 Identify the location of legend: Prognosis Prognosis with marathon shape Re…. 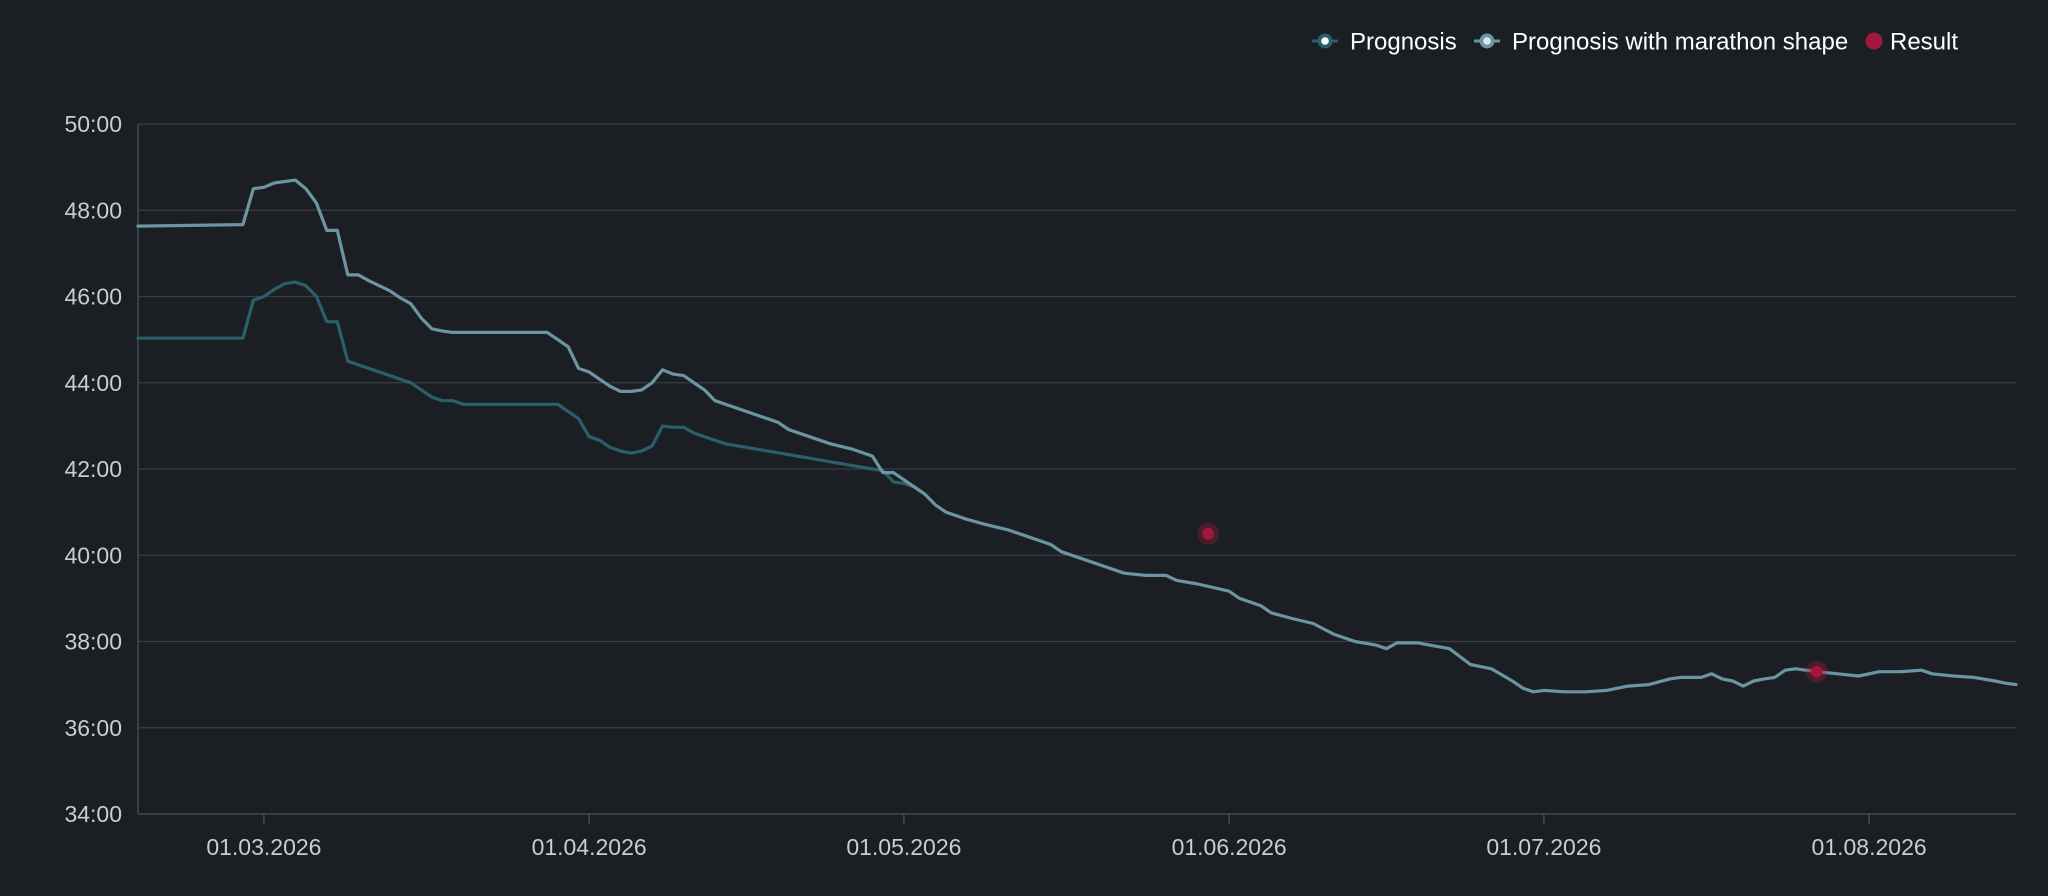
(1635, 42).